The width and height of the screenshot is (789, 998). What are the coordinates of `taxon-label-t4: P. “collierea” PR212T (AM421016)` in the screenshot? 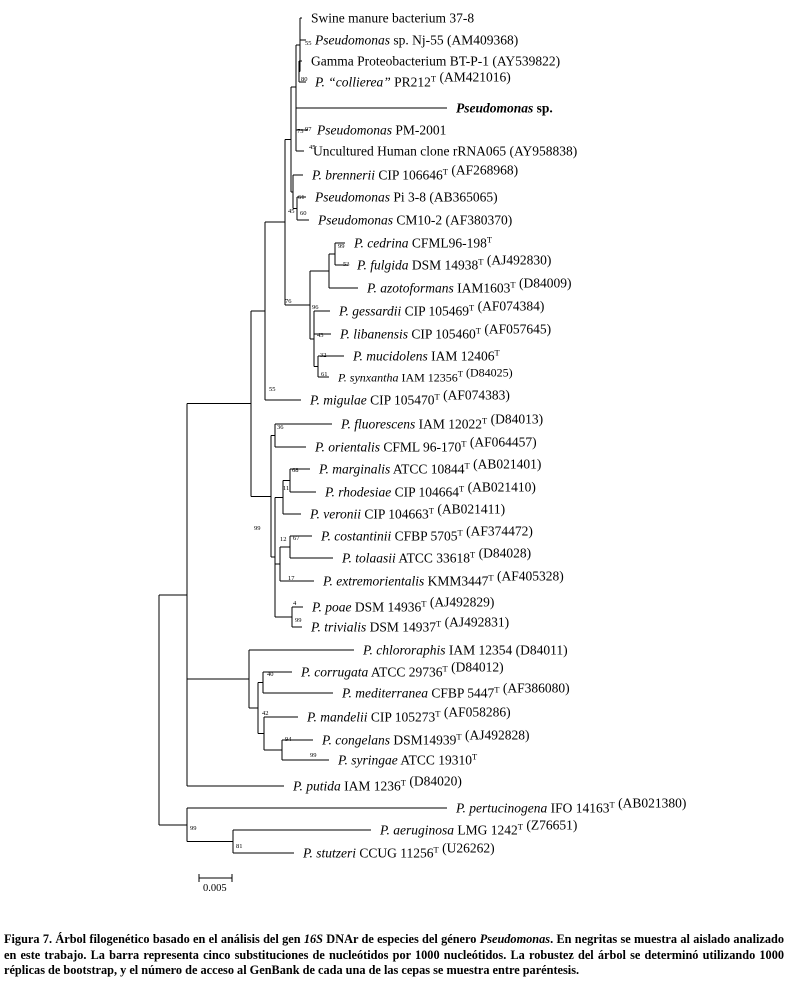 It's located at (412, 80).